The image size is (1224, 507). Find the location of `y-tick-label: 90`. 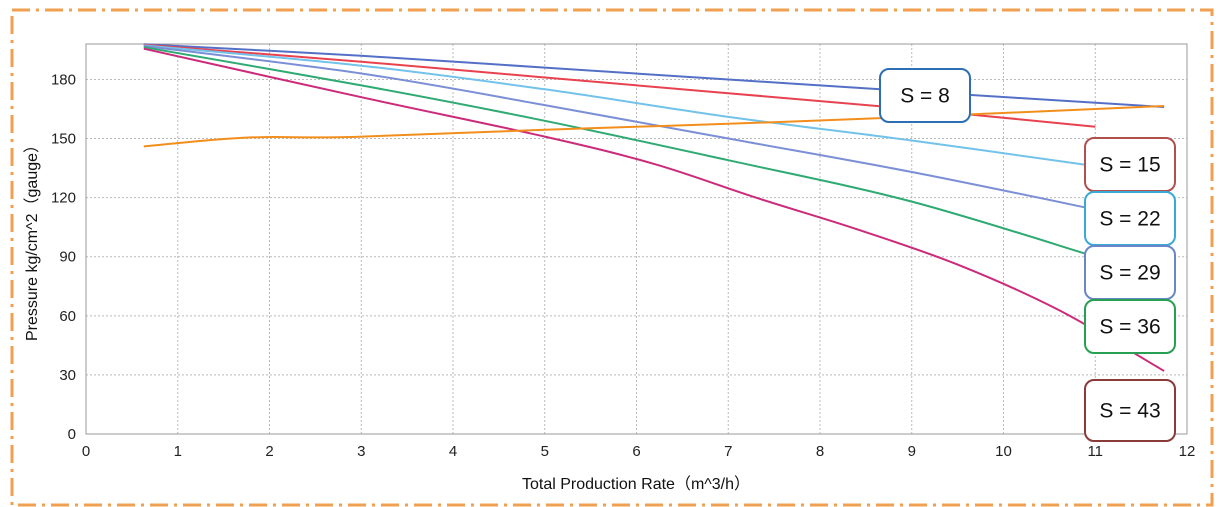

y-tick-label: 90 is located at coordinates (67, 257).